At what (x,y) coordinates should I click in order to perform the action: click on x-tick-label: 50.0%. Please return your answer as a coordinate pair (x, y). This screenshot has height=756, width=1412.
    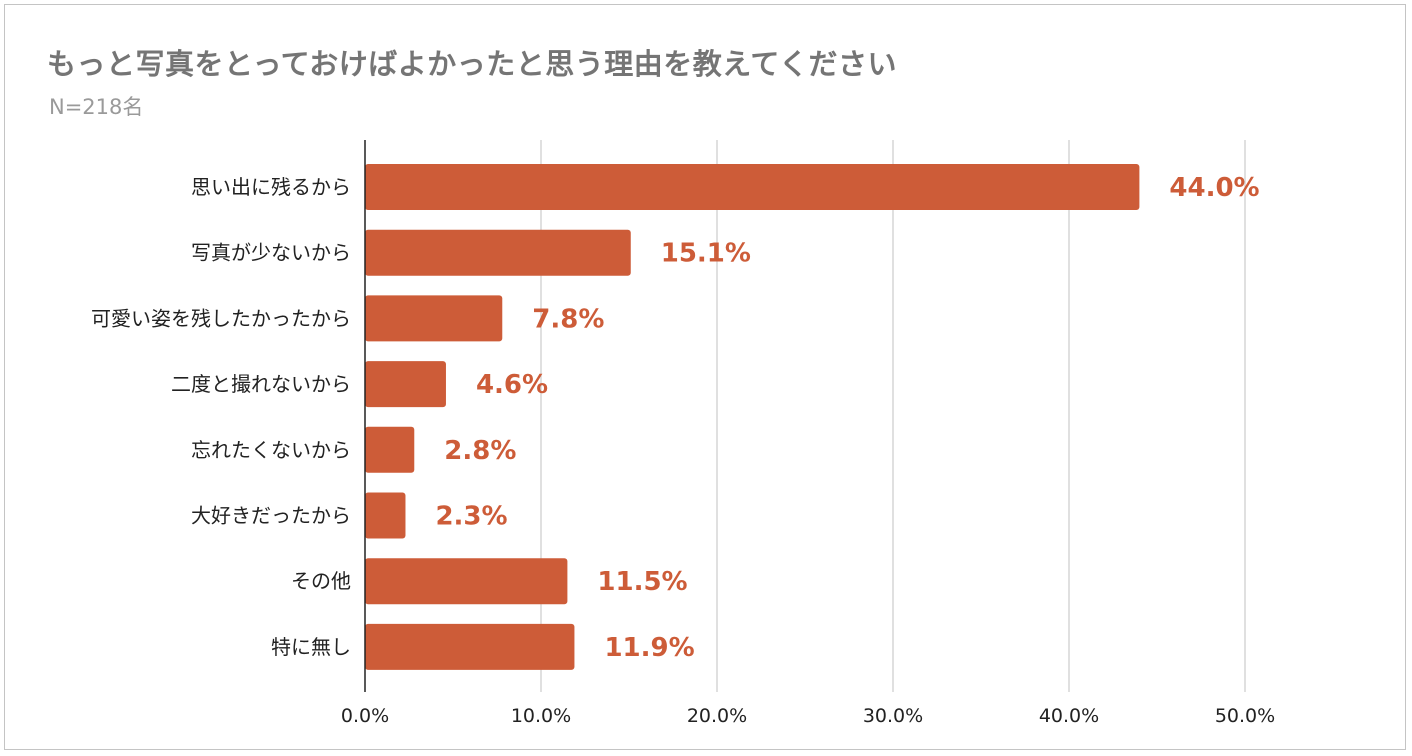
    Looking at the image, I should click on (1245, 716).